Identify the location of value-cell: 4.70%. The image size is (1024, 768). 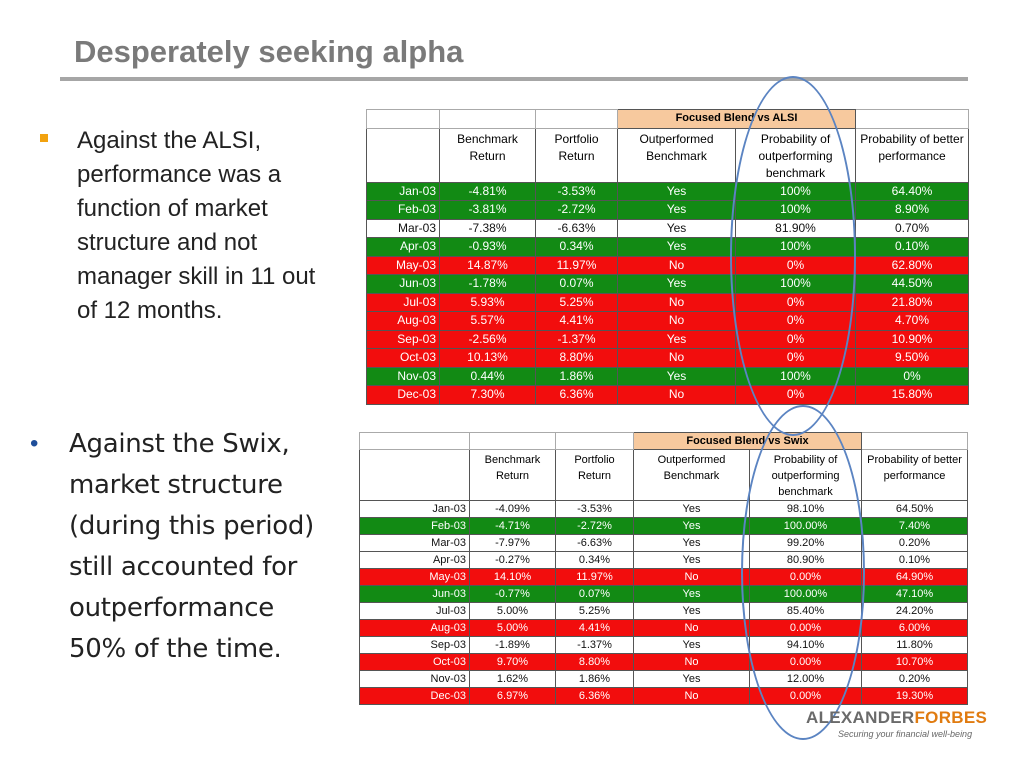
(912, 321).